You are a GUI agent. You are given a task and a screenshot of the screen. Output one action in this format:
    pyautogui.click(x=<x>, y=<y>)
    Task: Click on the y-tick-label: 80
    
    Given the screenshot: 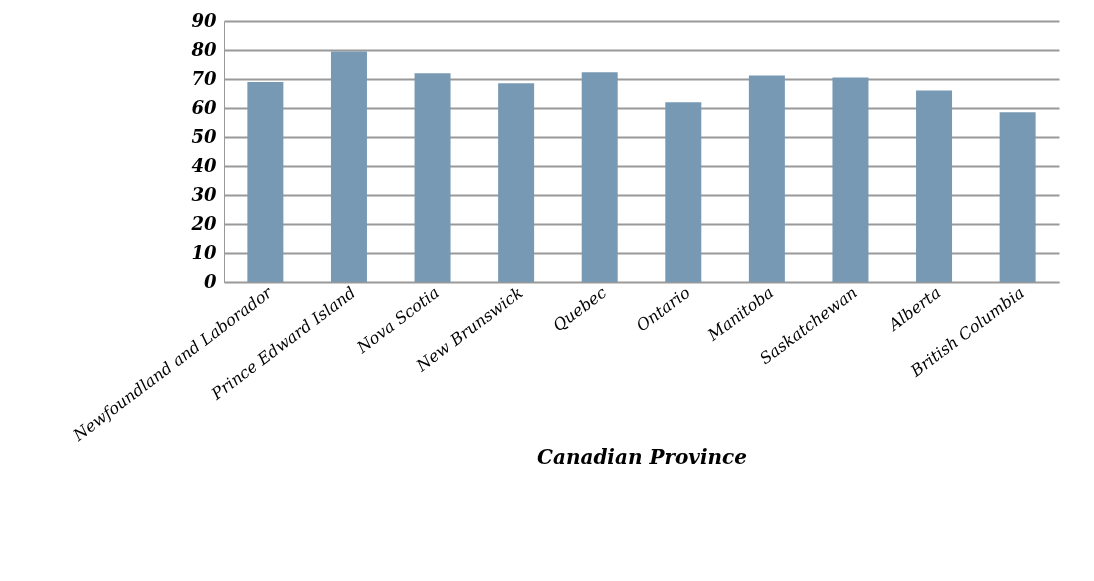 What is the action you would take?
    pyautogui.click(x=203, y=49)
    